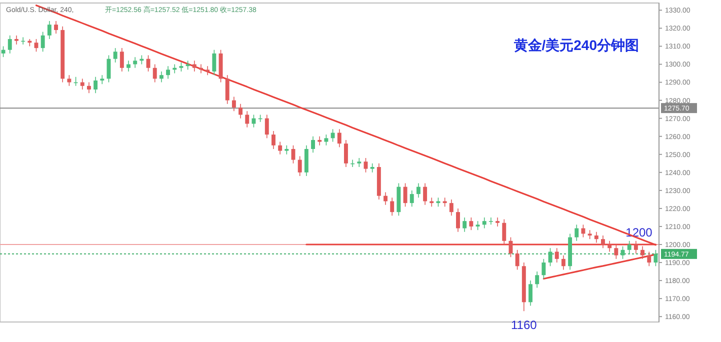 Image resolution: width=721 pixels, height=342 pixels. I want to click on annotation: 1160, so click(524, 325).